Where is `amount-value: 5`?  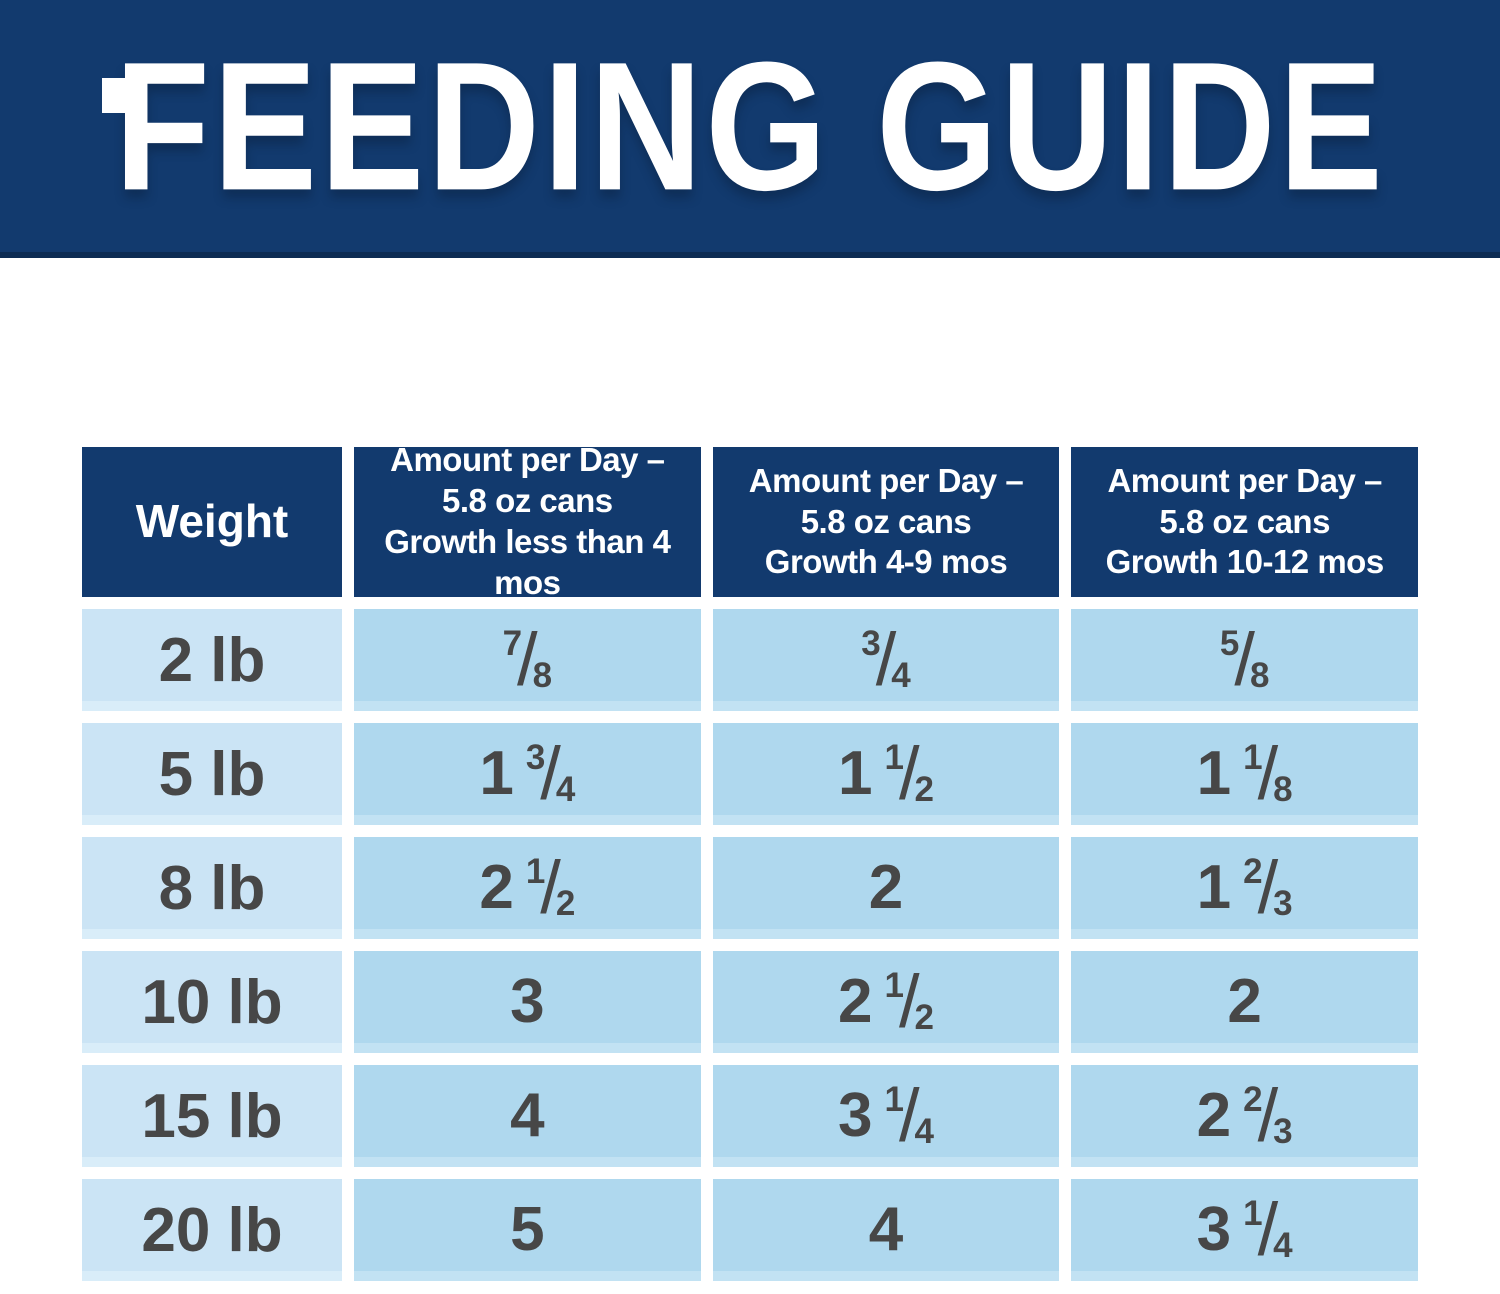 amount-value: 5 is located at coordinates (527, 1230).